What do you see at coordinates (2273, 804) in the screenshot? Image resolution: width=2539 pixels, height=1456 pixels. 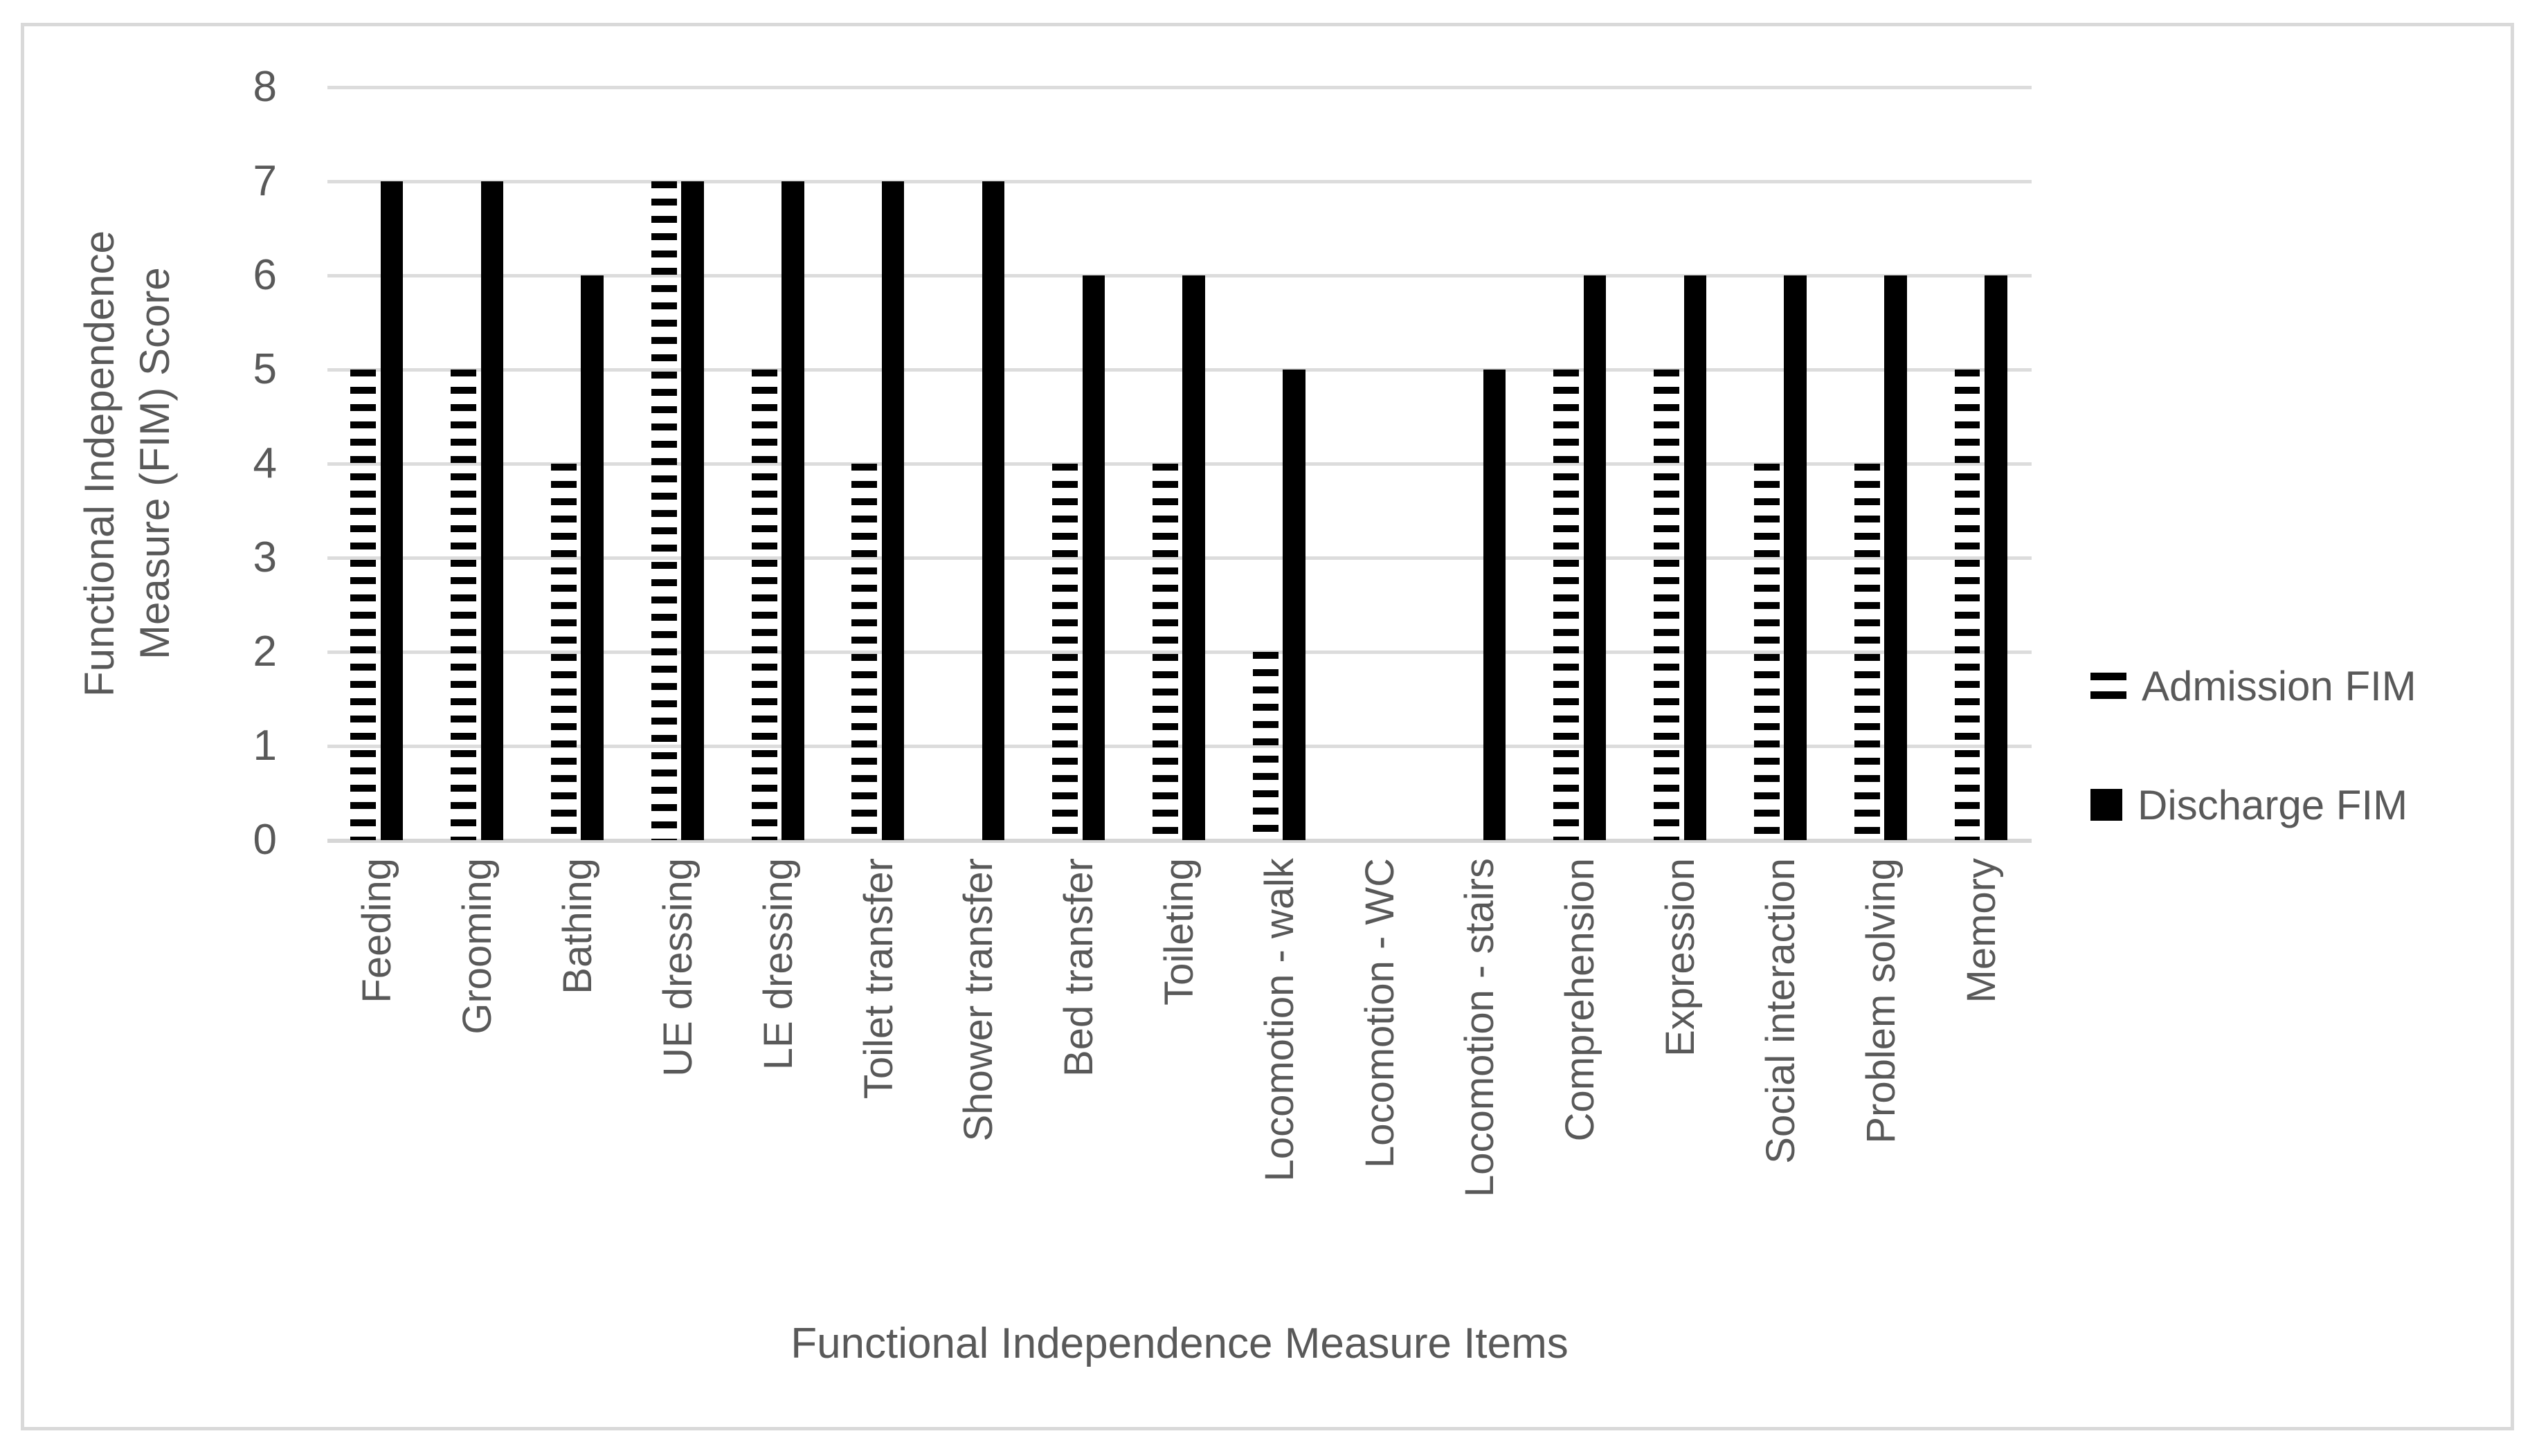 I see `legend-label-discharge: Discharge FIM` at bounding box center [2273, 804].